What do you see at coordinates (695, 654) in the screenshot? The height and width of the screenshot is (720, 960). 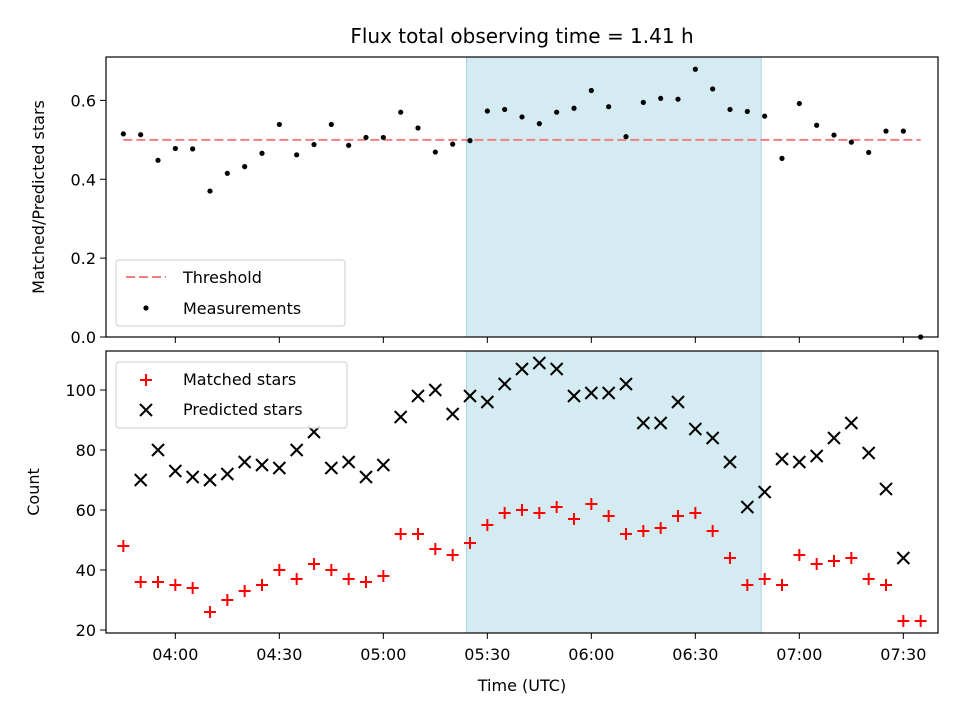 I see `xtick-label: 06:30` at bounding box center [695, 654].